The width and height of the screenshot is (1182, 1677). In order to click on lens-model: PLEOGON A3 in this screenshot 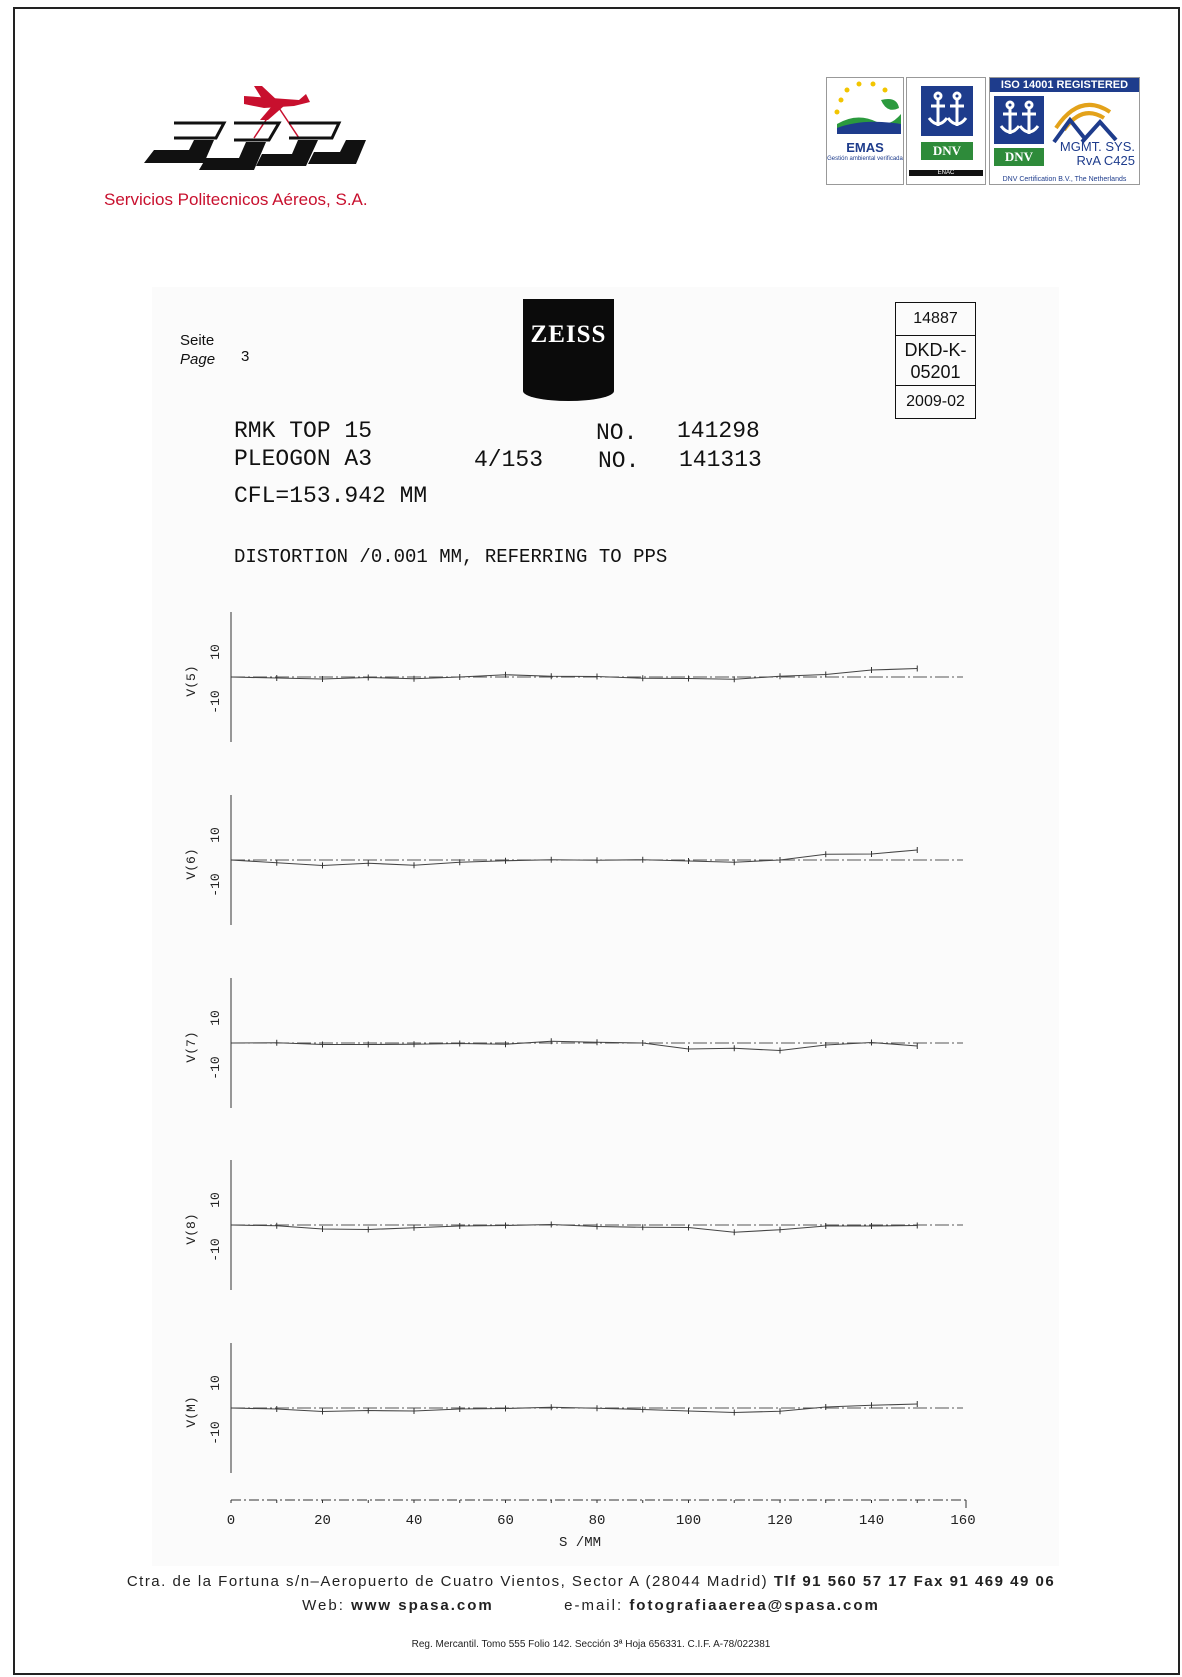, I will do `click(303, 459)`.